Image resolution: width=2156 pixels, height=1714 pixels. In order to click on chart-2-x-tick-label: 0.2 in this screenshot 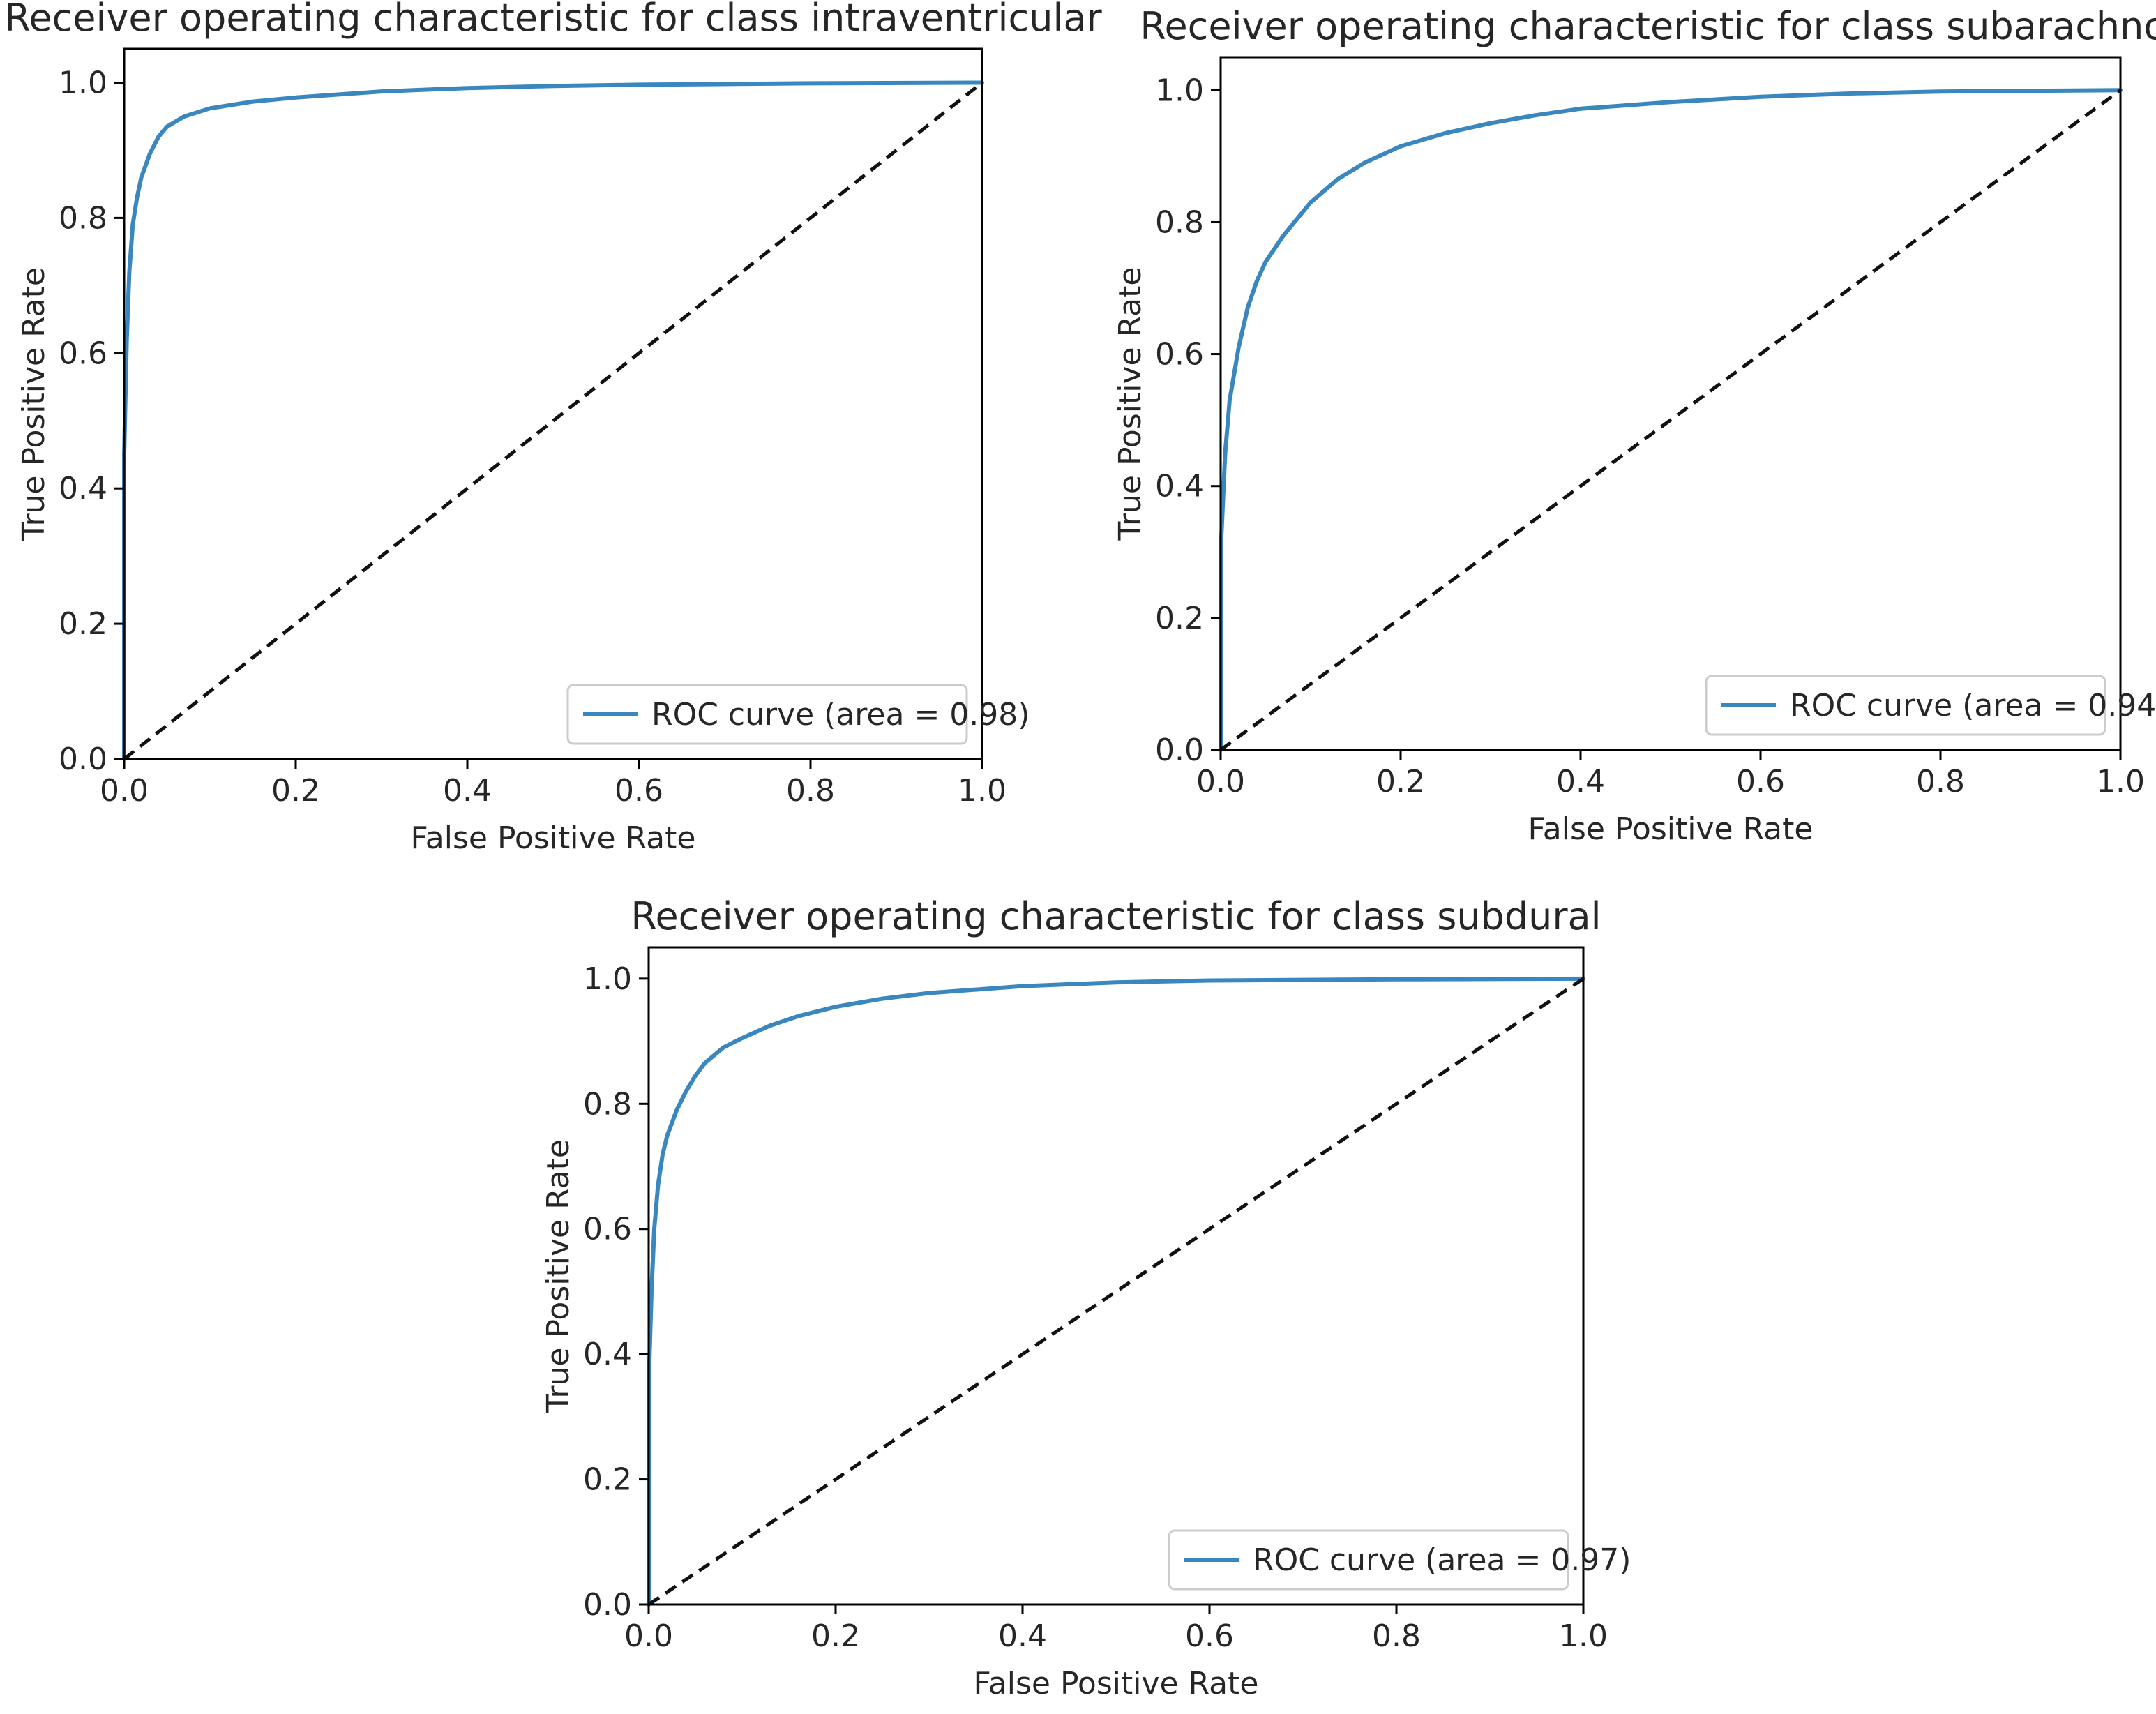, I will do `click(1400, 782)`.